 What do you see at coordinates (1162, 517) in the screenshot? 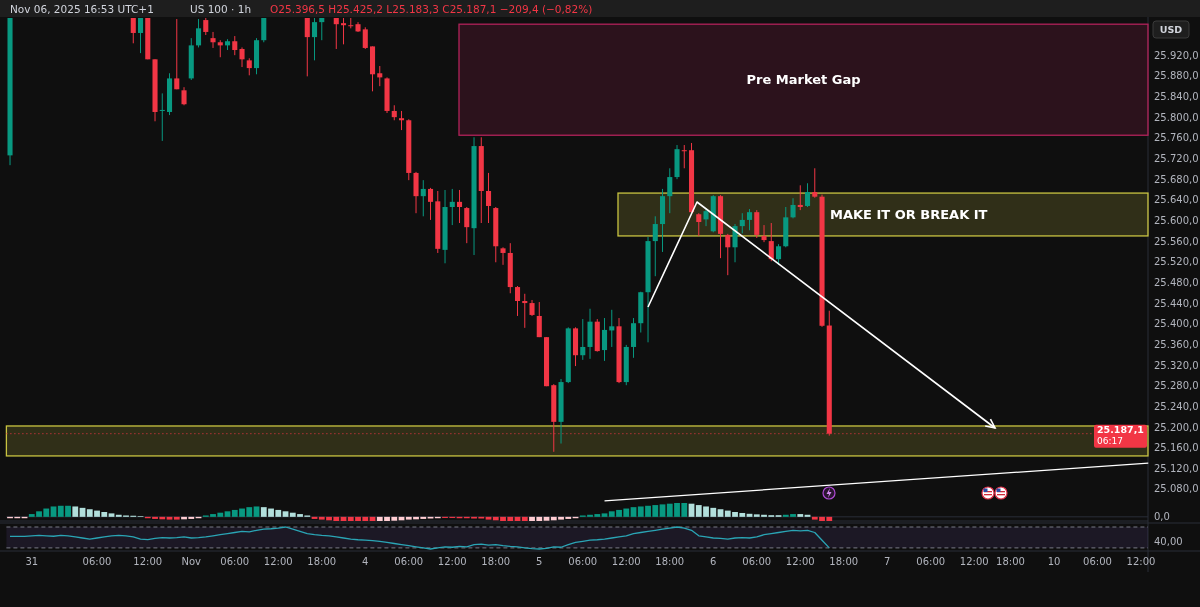
I see `text: 0,0` at bounding box center [1162, 517].